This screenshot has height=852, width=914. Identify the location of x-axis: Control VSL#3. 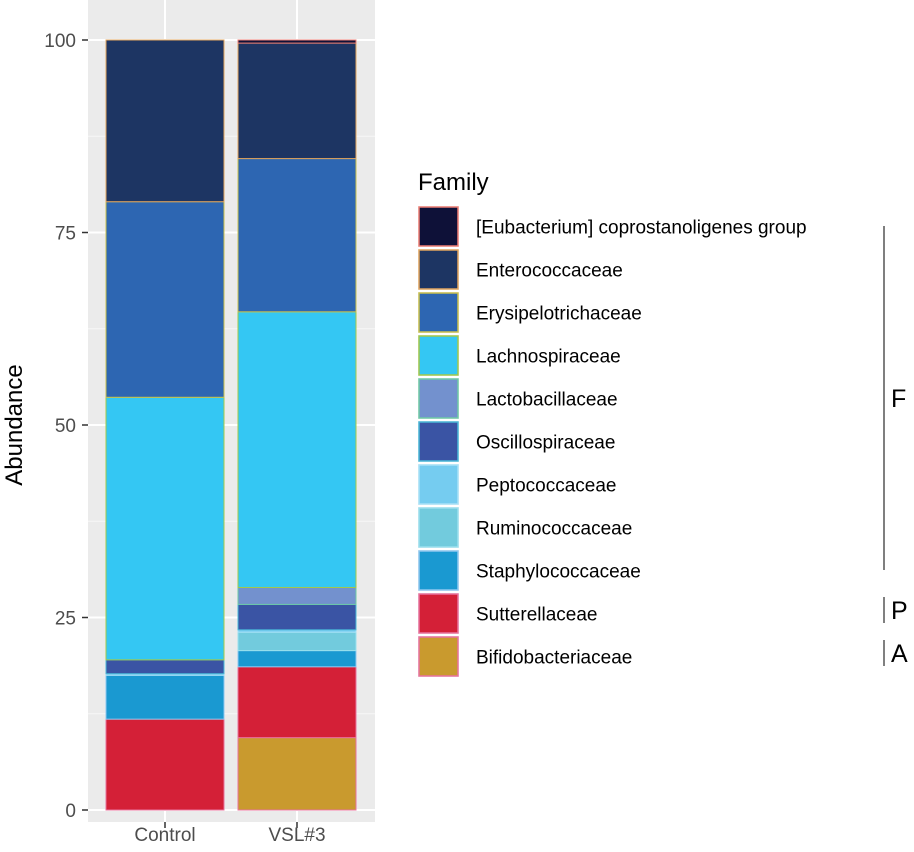
(230, 834).